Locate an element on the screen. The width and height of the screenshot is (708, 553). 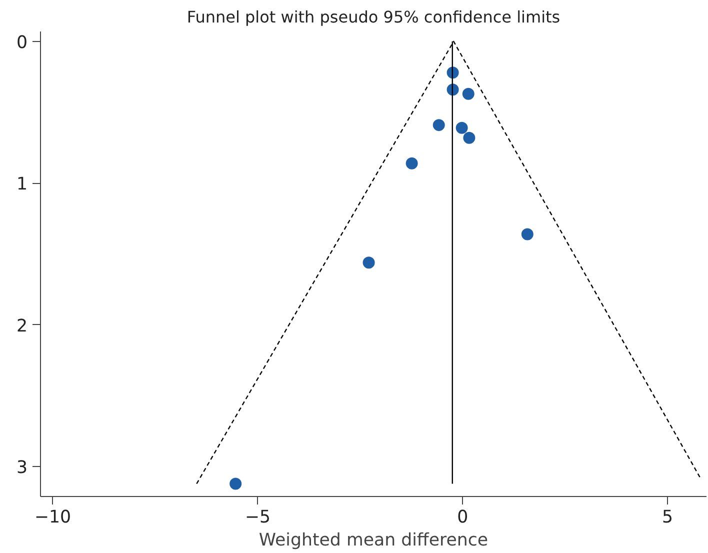
y-tick-label: 3 is located at coordinates (22, 468).